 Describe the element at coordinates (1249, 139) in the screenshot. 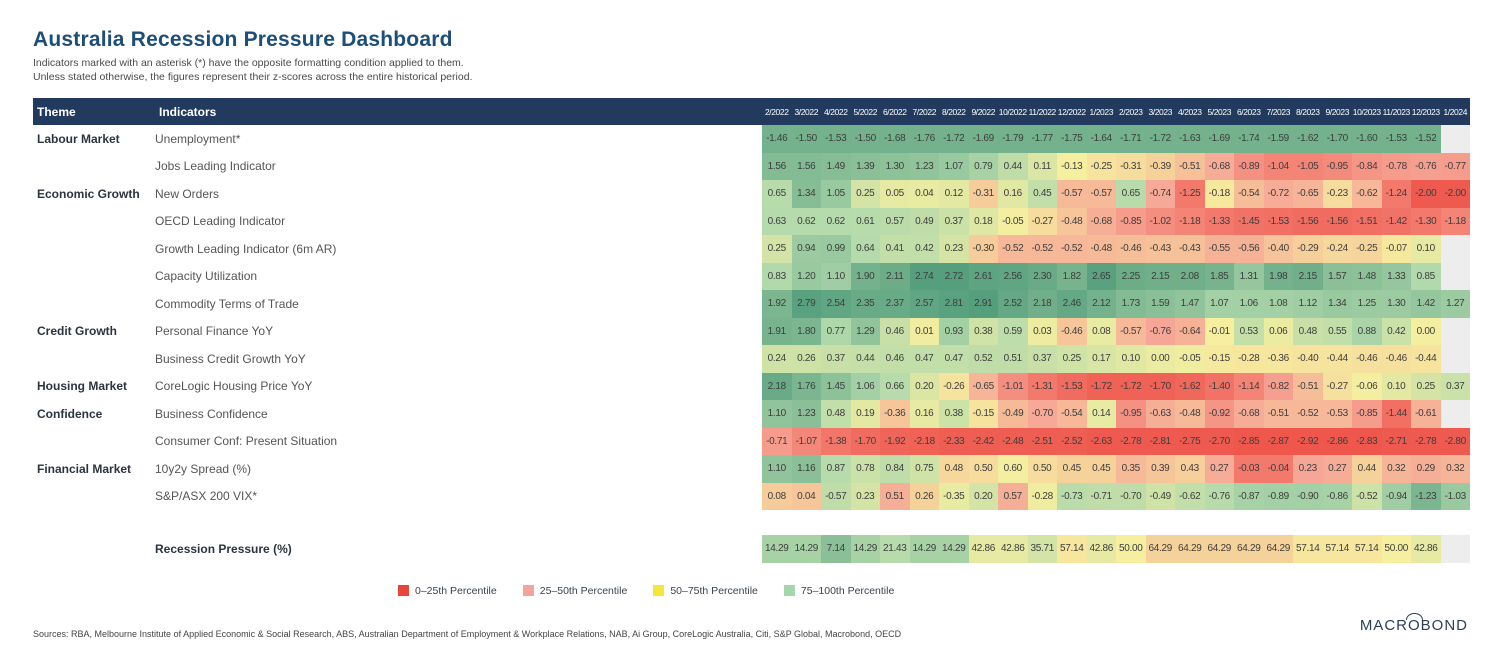

I see `heatmap-cell: -1.74` at that location.